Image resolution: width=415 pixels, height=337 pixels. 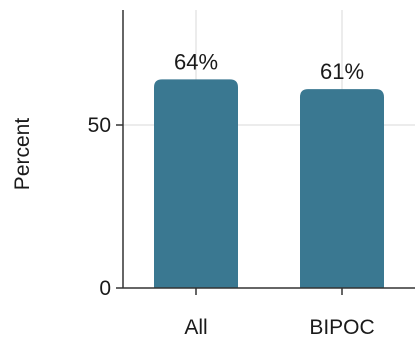 I want to click on bar-all, so click(x=196, y=183).